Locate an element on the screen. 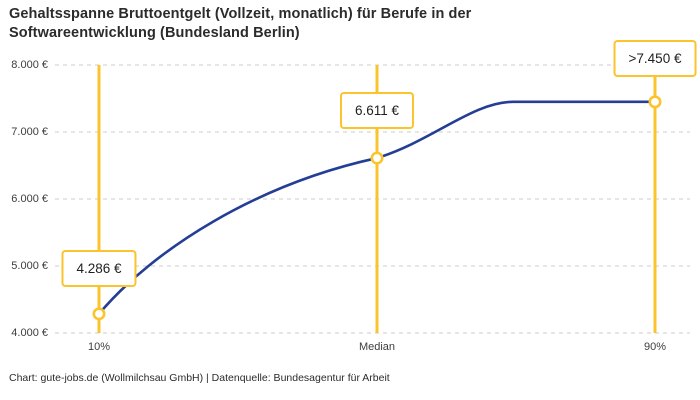  value-label-box: 6.611 € is located at coordinates (377, 110).